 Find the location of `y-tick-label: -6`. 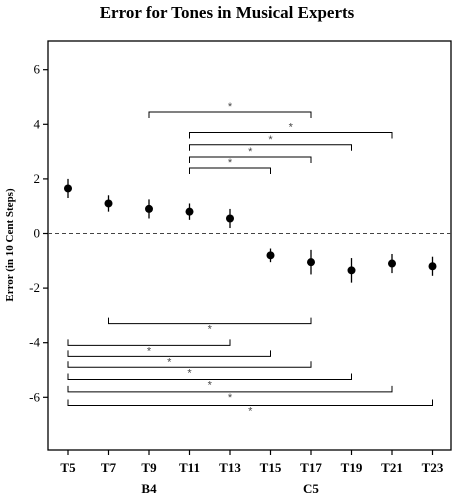

y-tick-label: -6 is located at coordinates (34, 396).